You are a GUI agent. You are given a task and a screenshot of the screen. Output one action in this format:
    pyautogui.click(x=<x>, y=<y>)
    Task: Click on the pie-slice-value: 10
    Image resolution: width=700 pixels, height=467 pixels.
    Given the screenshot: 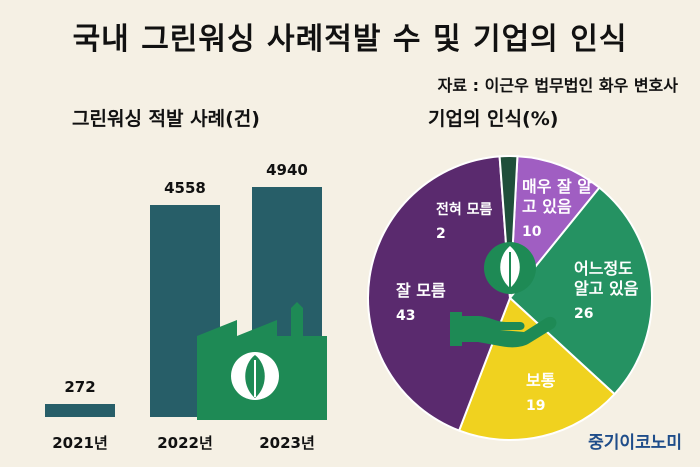 What is the action you would take?
    pyautogui.click(x=532, y=232)
    